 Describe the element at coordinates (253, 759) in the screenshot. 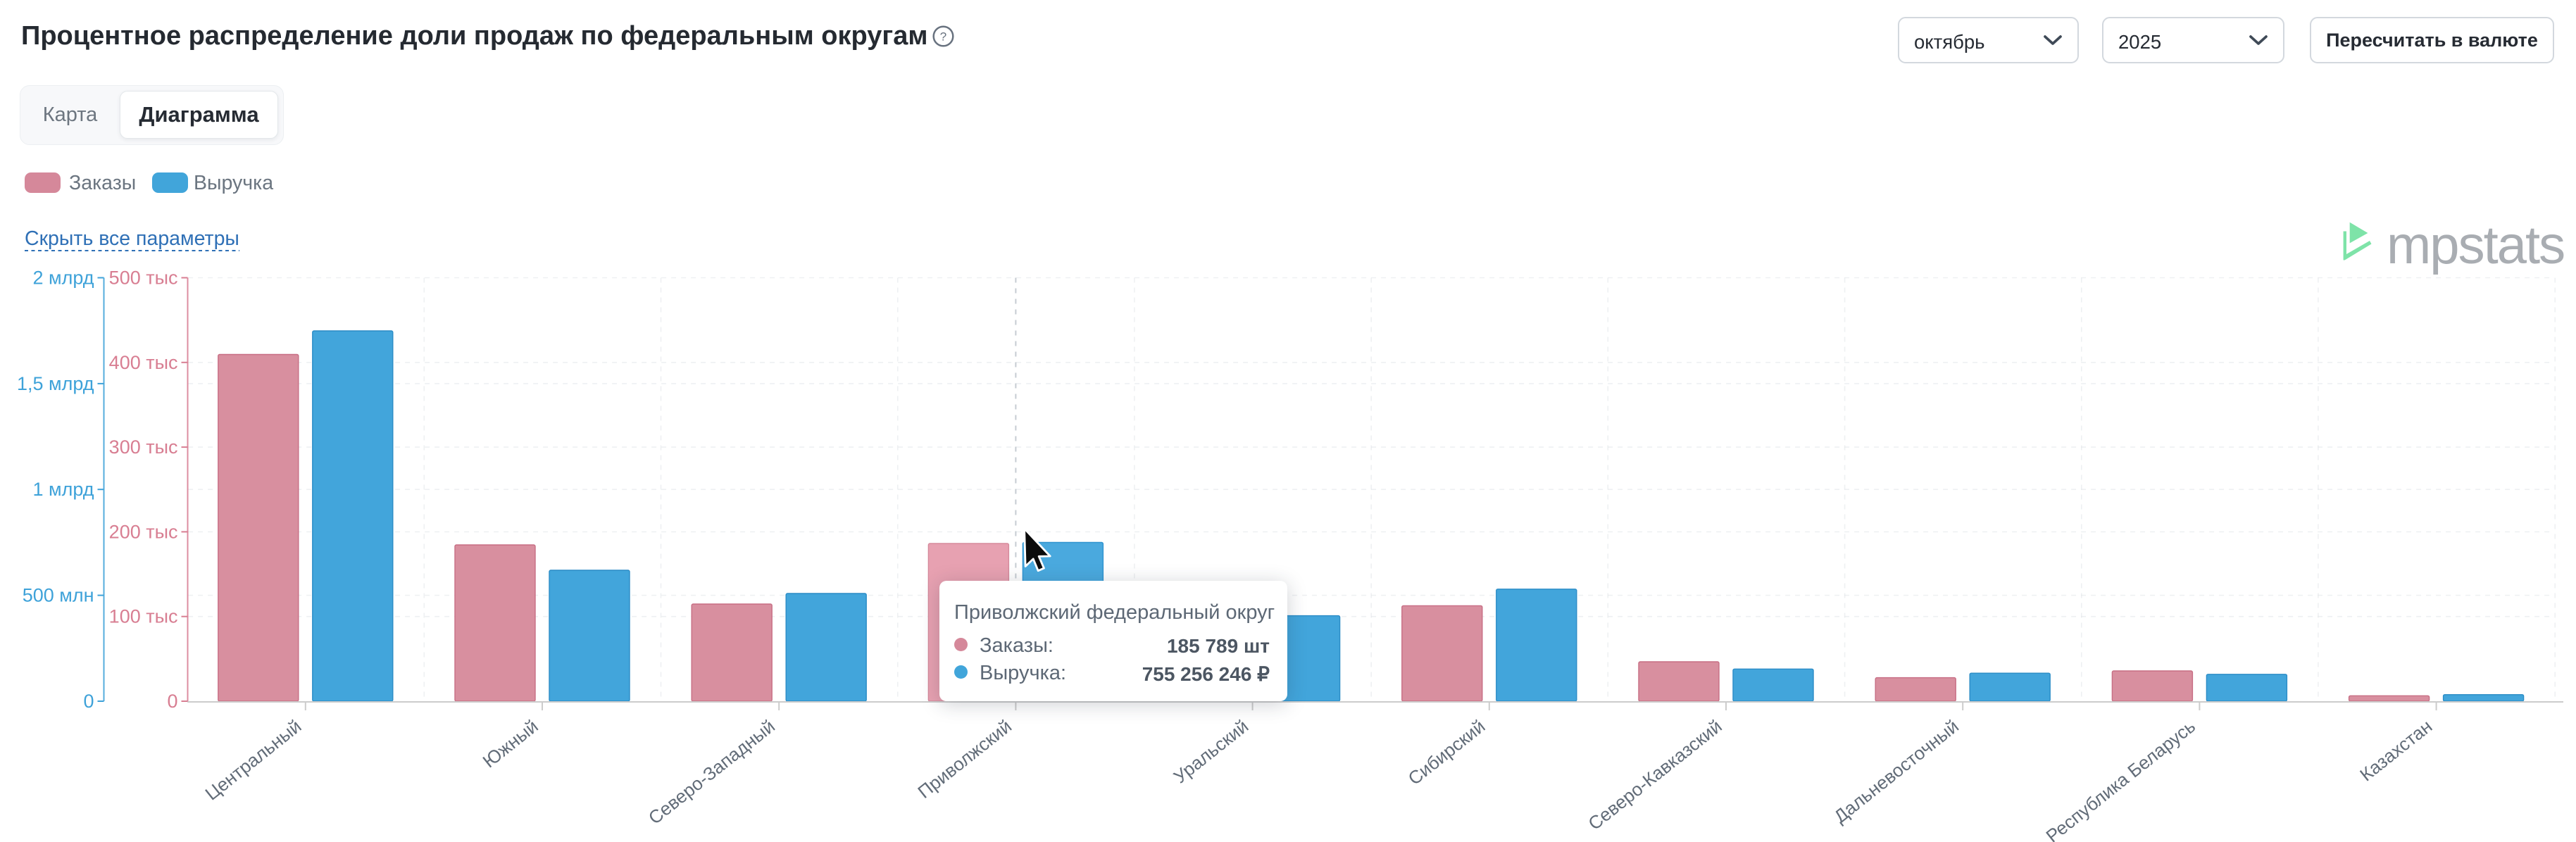

I see `svg-text: Центральный` at that location.